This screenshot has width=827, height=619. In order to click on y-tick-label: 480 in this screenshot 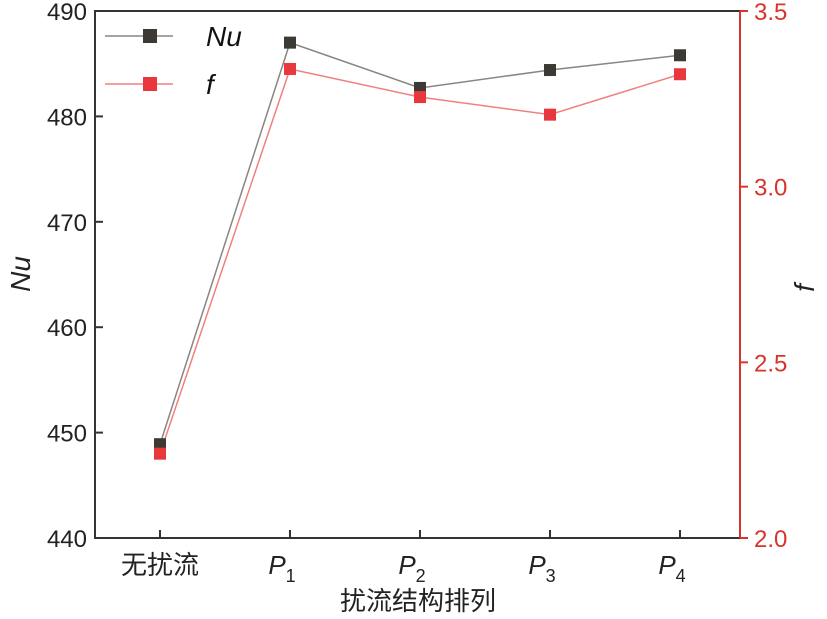, I will do `click(67, 117)`.